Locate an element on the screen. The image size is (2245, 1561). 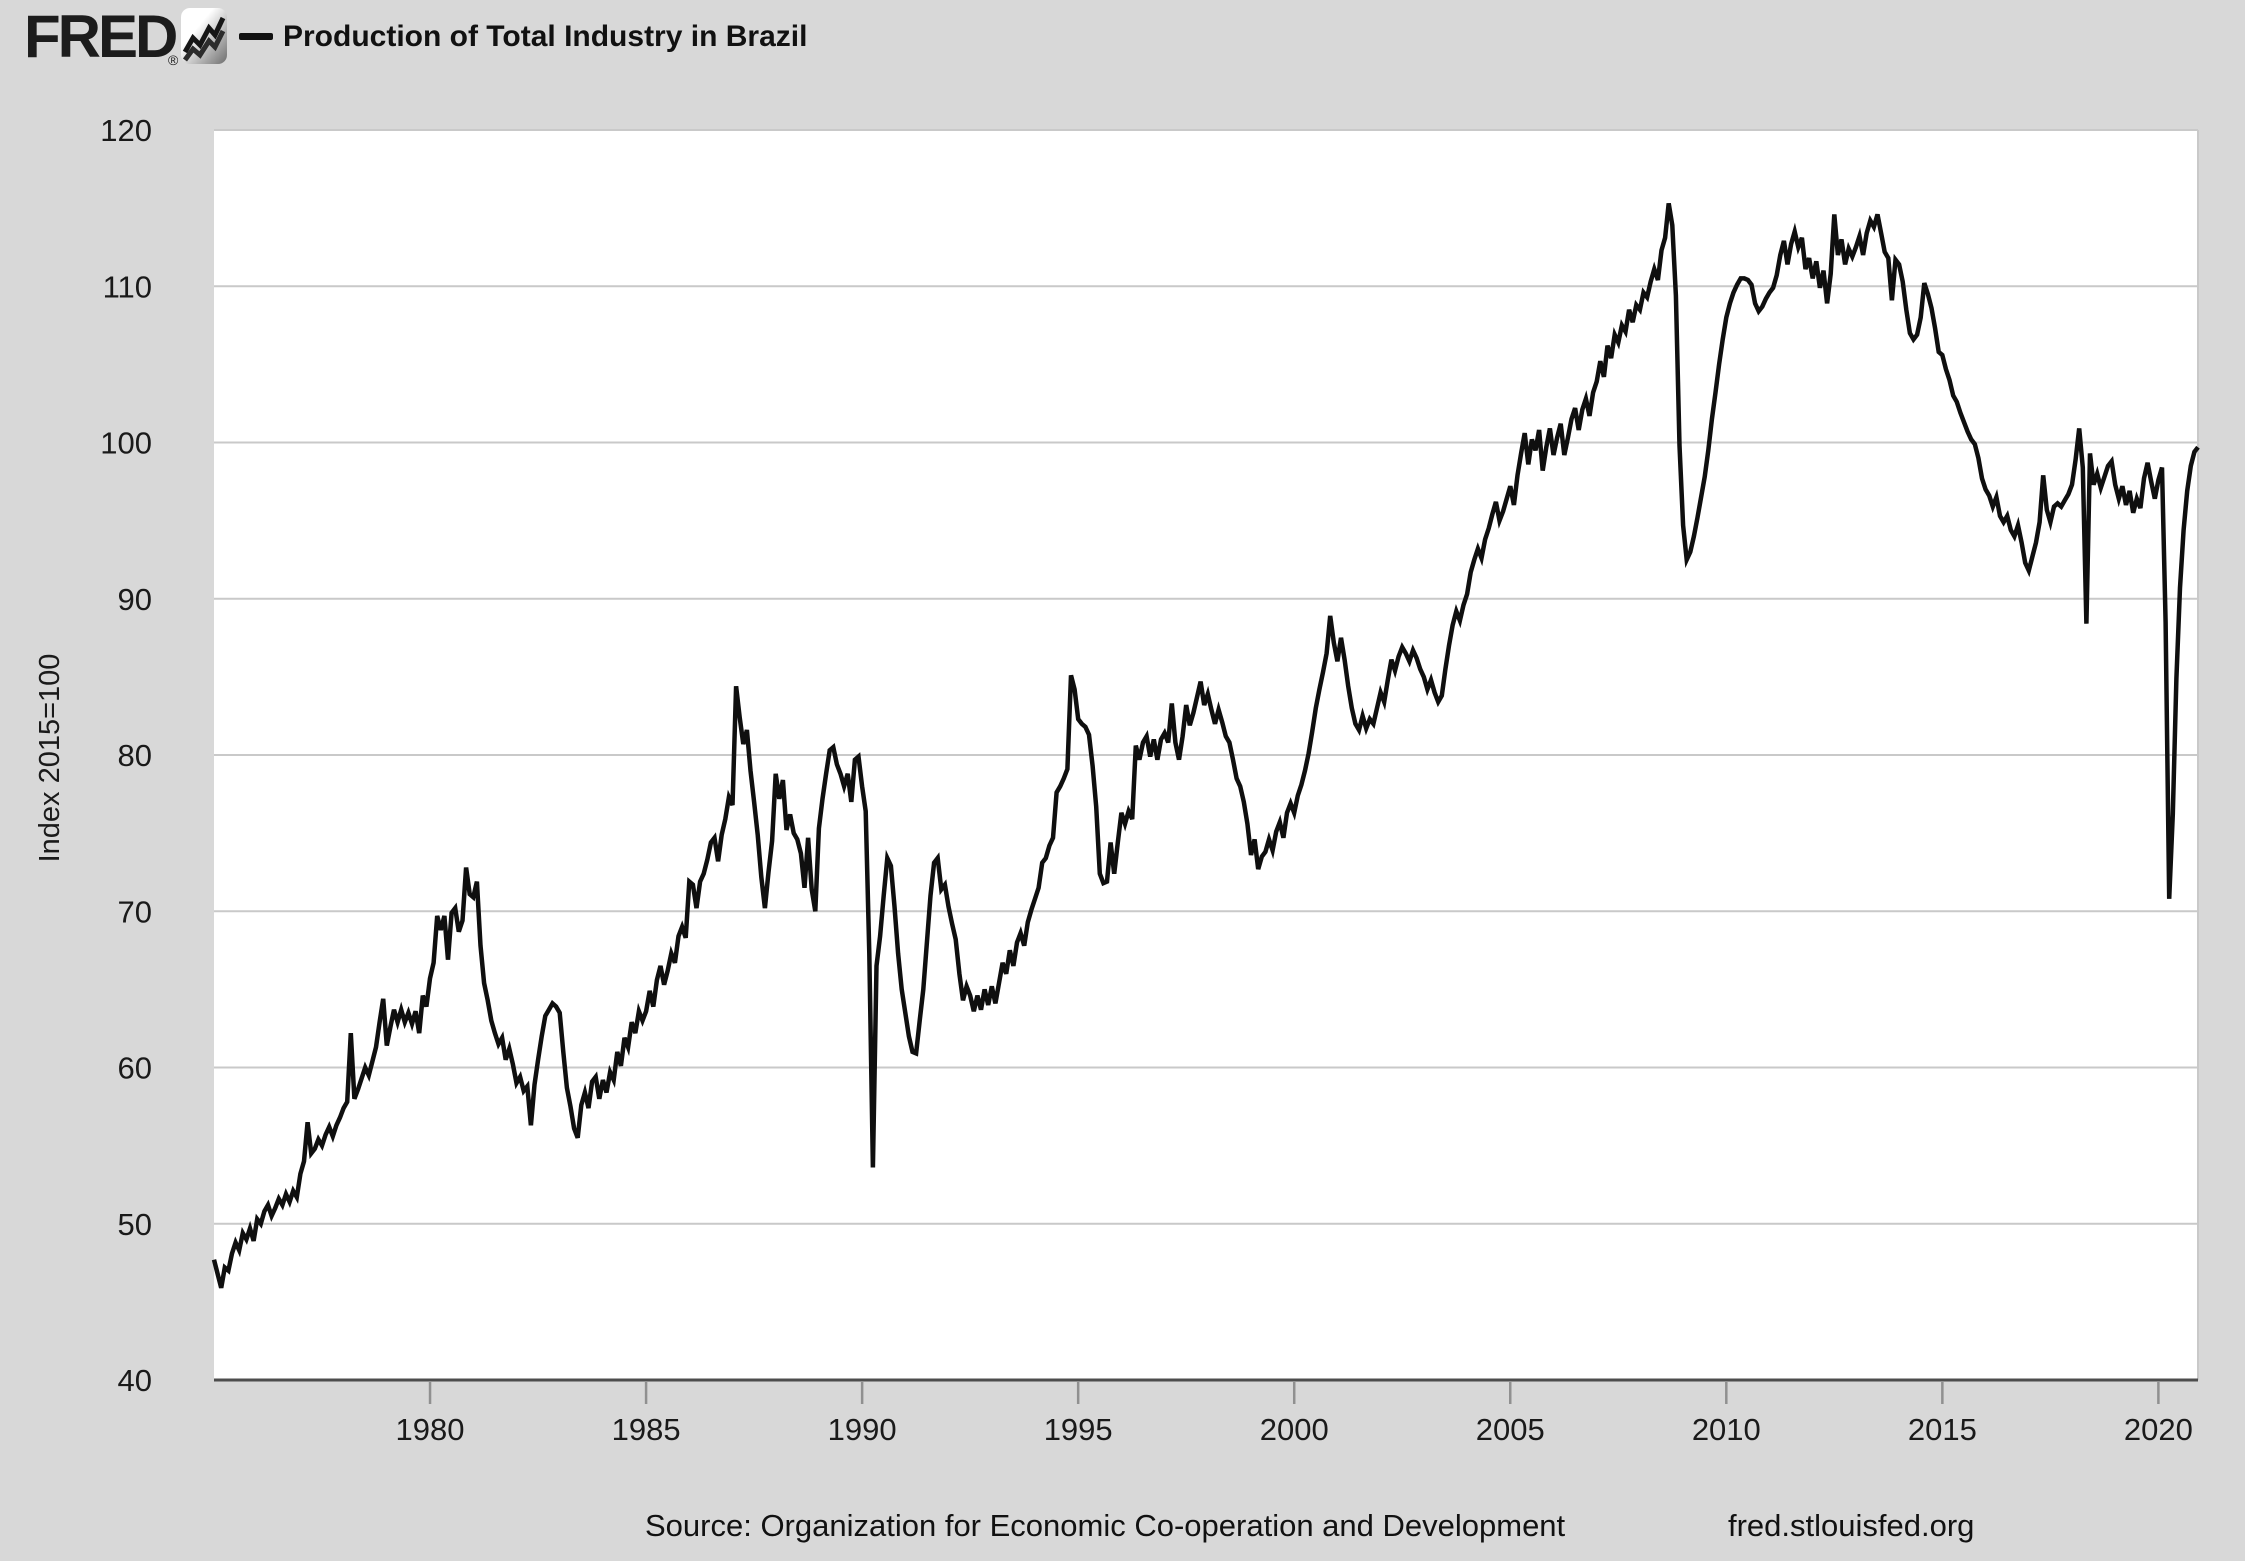
x-tick-label-1995: 1995 is located at coordinates (1078, 1429).